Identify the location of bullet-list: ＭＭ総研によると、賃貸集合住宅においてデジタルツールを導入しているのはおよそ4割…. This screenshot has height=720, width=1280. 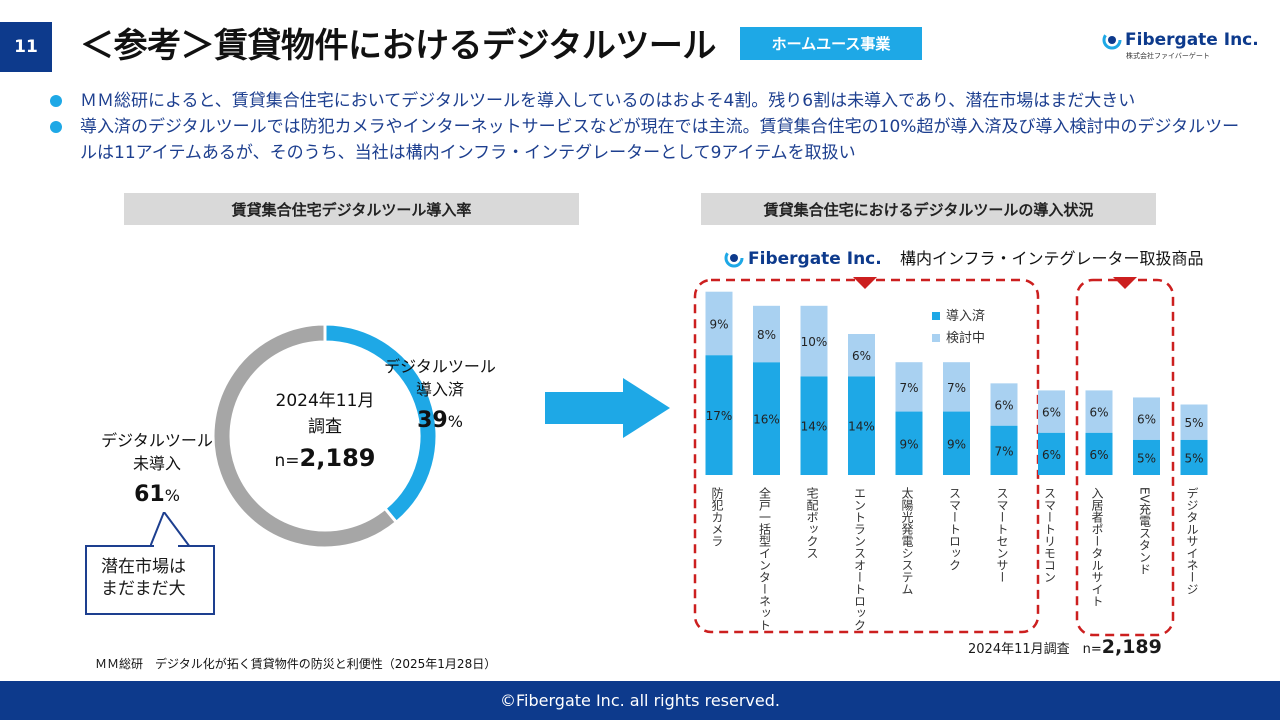
(650, 127).